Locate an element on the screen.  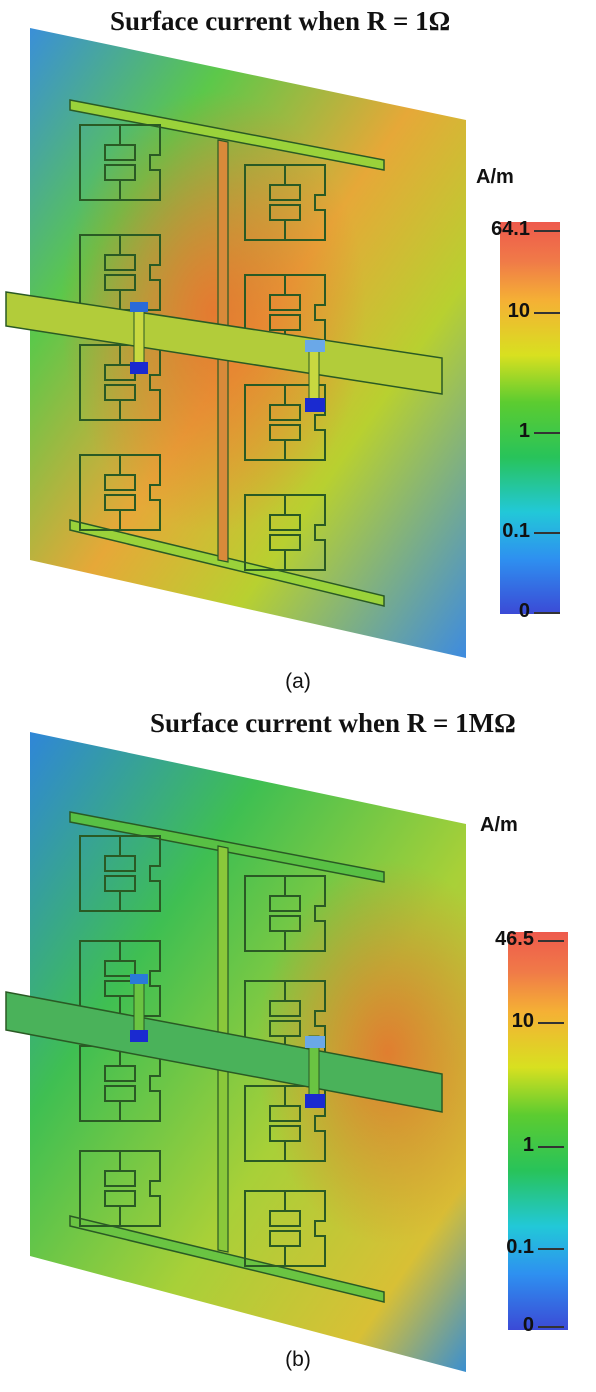
tick-label: 46.5 is located at coordinates (514, 939).